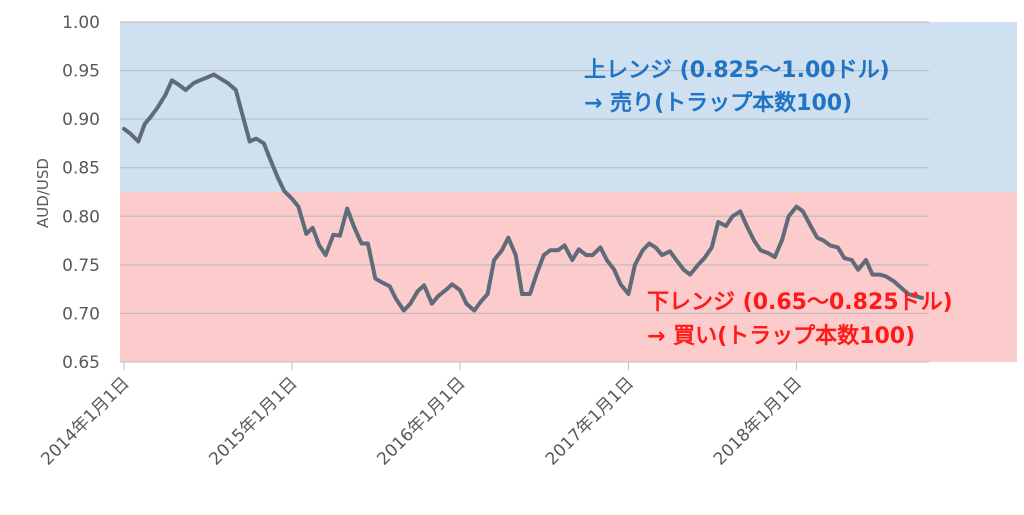  Describe the element at coordinates (758, 421) in the screenshot. I see `x-tick-label: 2018年1月1日` at that location.